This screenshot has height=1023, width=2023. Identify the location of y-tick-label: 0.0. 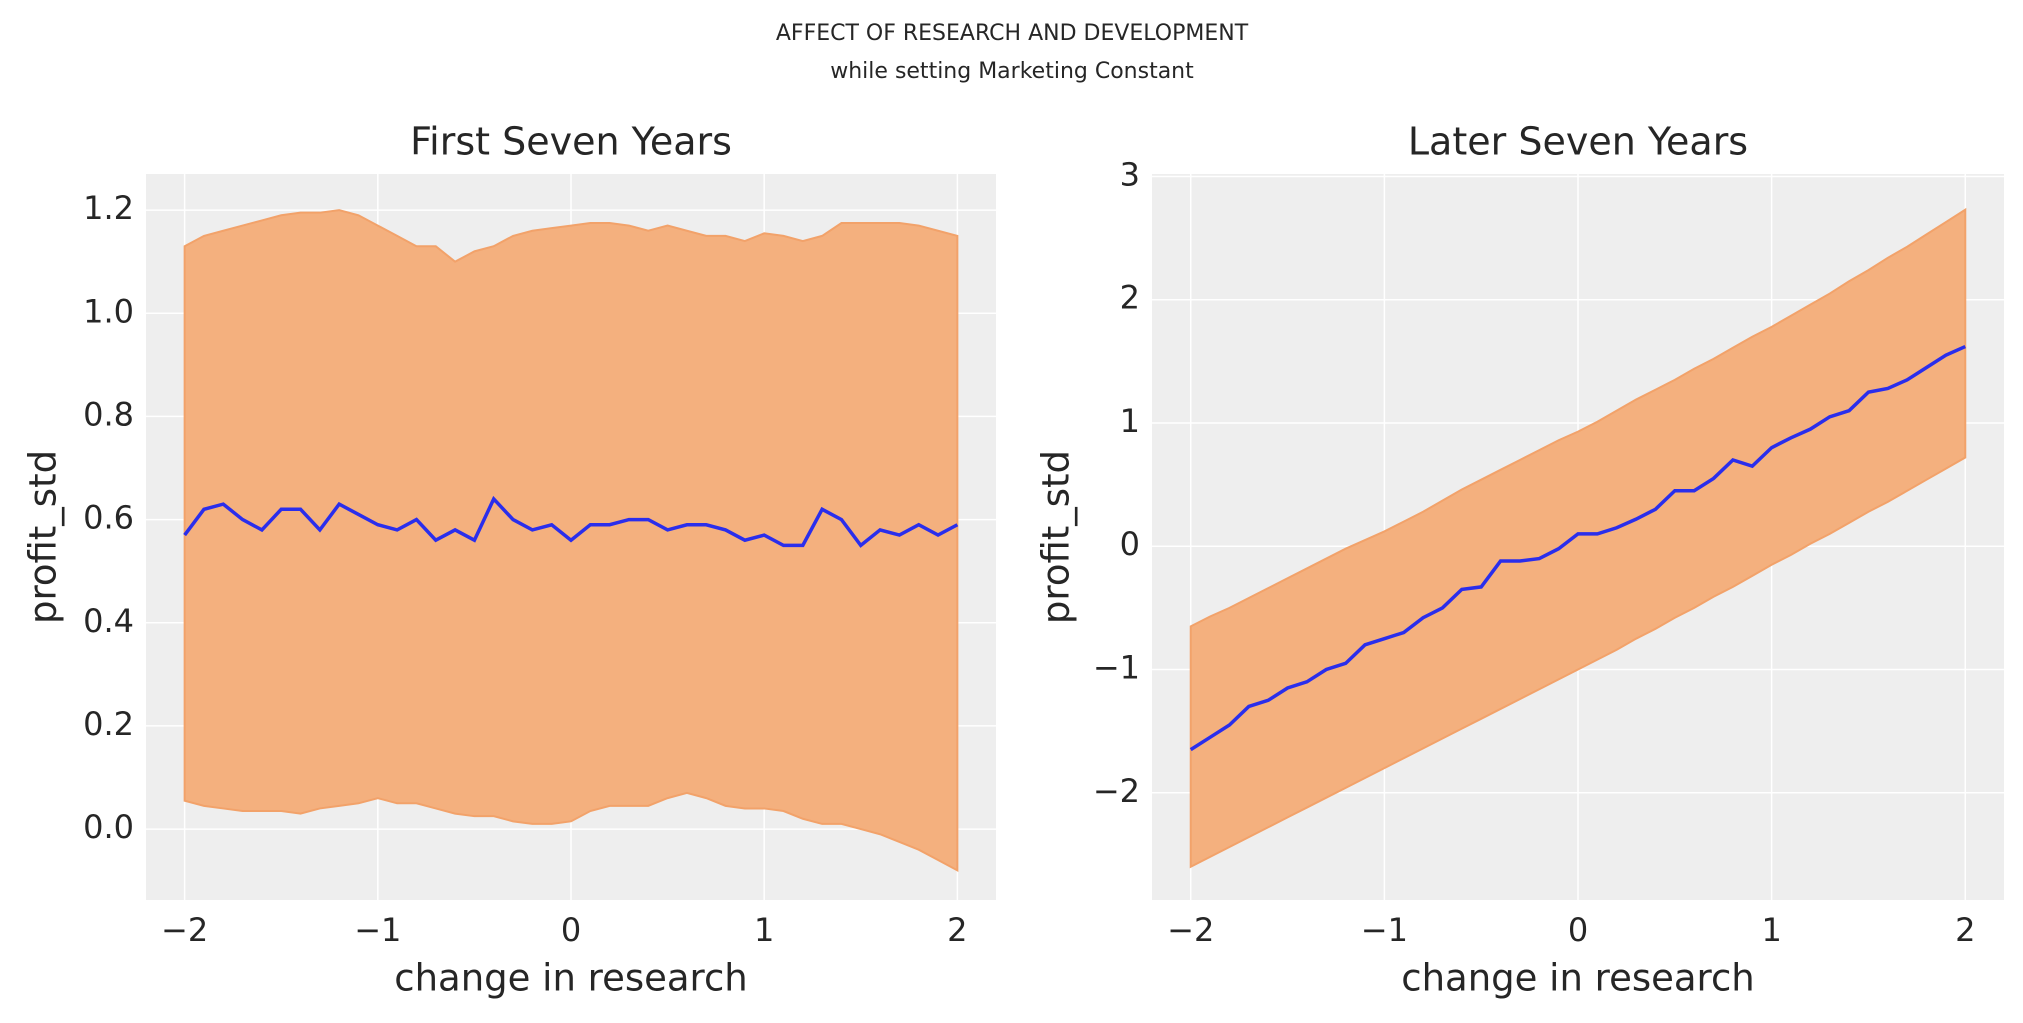
(108, 827).